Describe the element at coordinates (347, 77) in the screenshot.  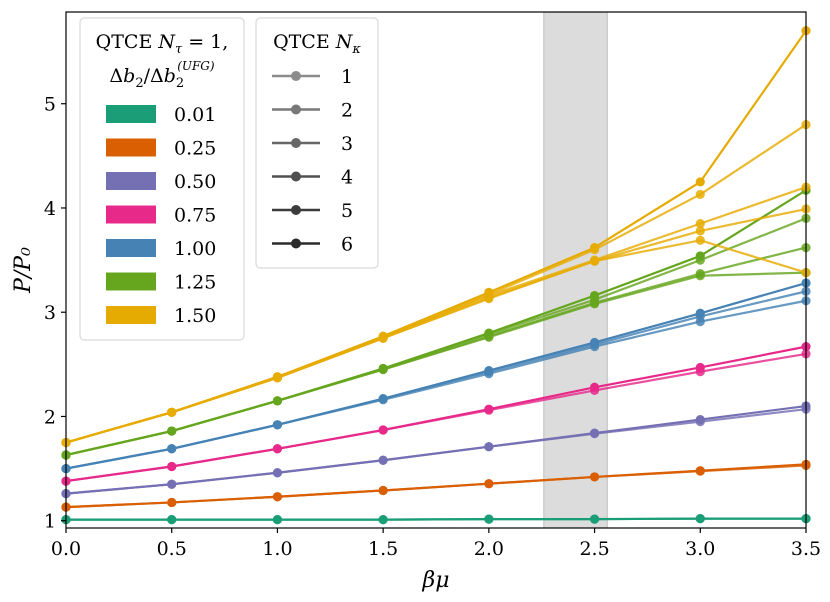
I see `order-legend-label: 1` at that location.